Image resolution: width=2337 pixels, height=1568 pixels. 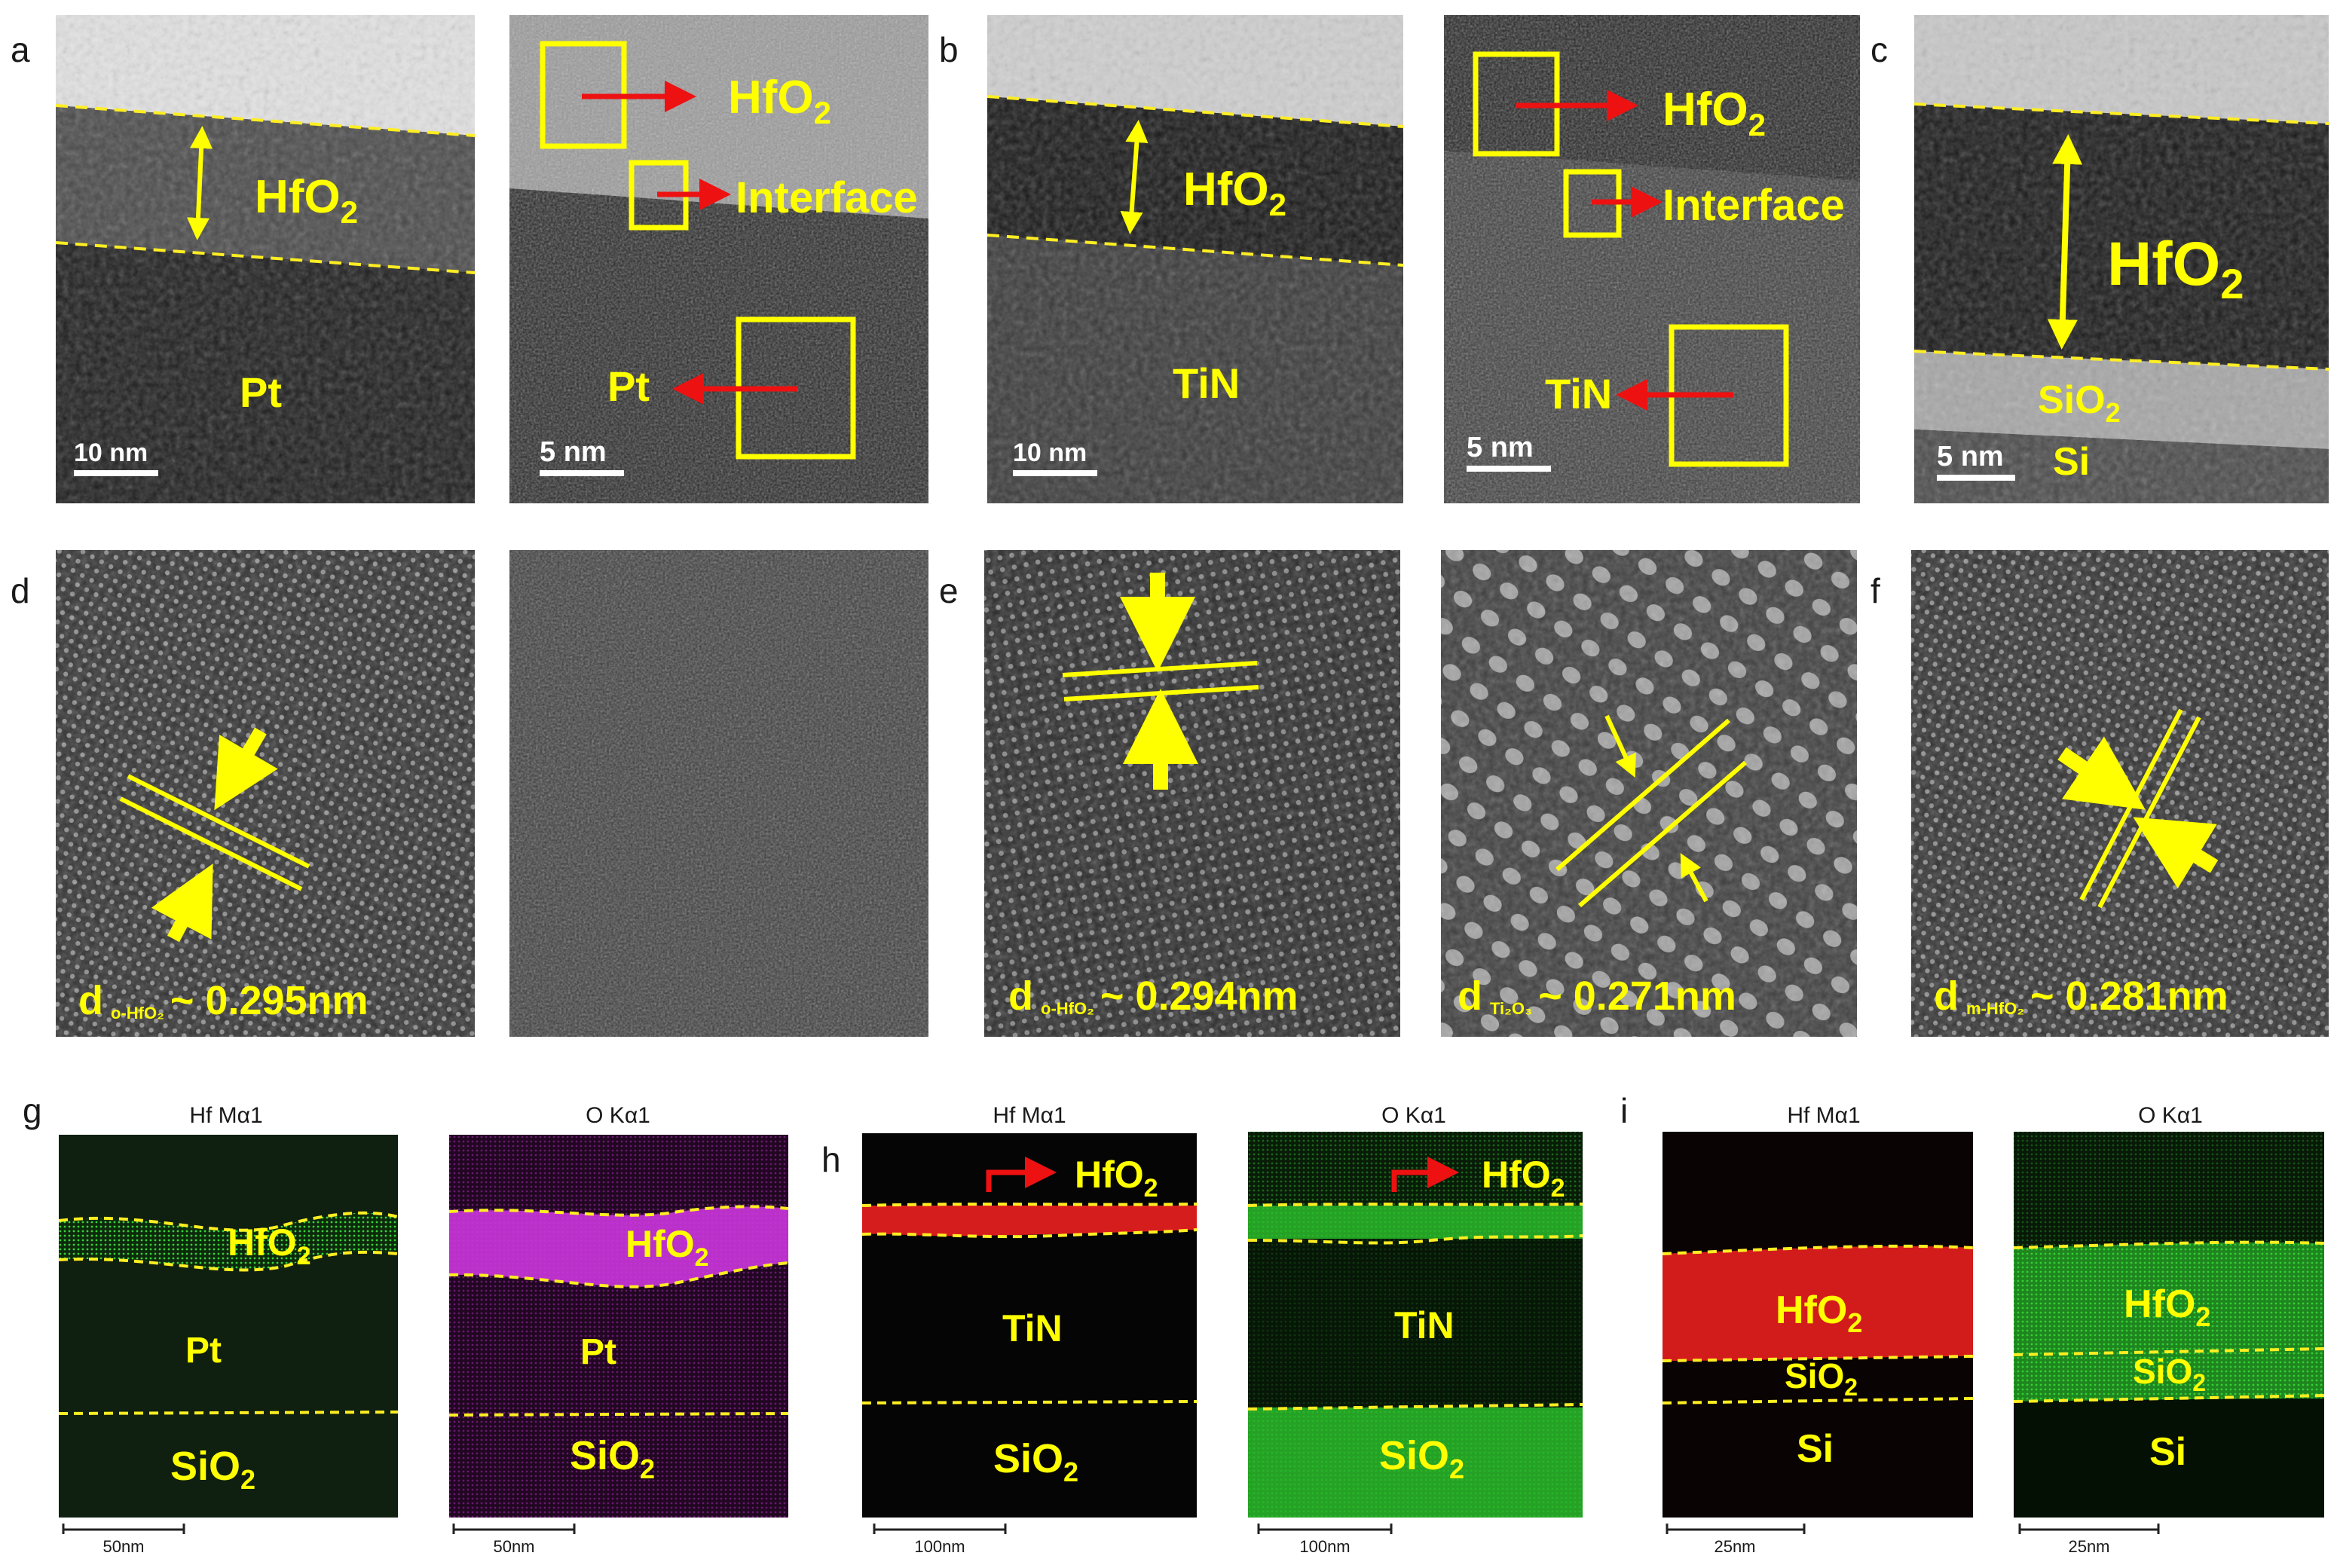 I want to click on panel-label-d: d, so click(x=20, y=590).